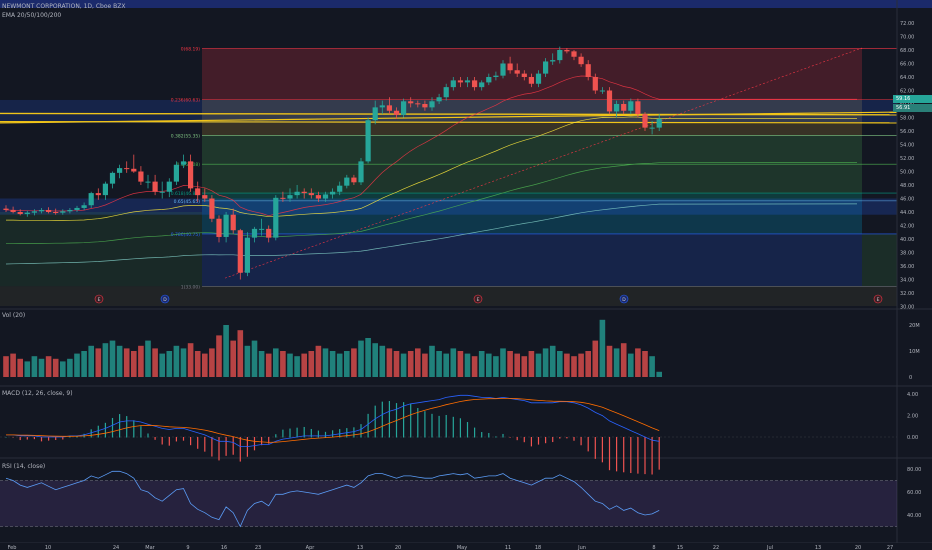  I want to click on macd-pane-label: MACD (12, 26, close, 9), so click(37, 393).